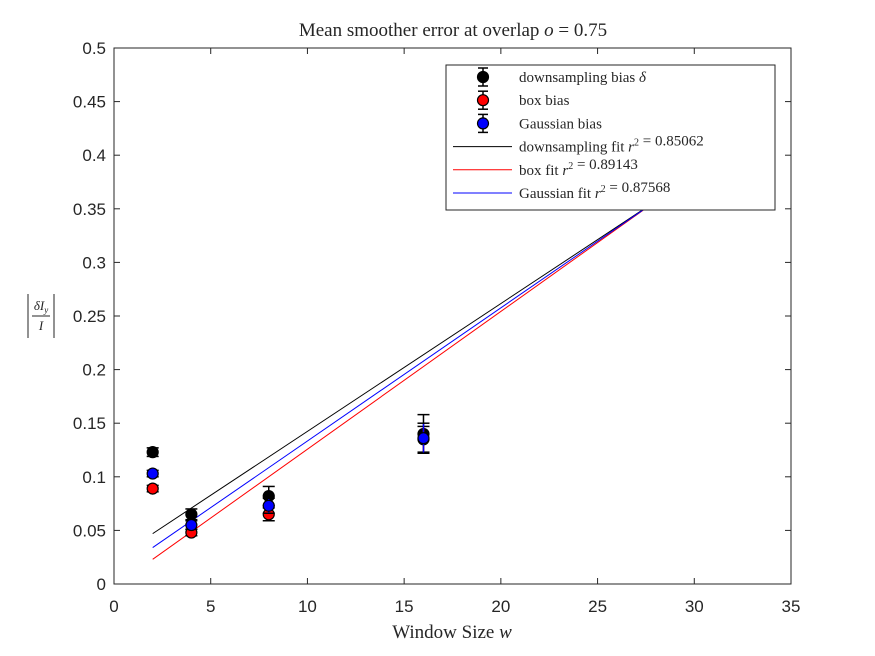 Image resolution: width=875 pixels, height=656 pixels. I want to click on y-tick-label: 0.2, so click(94, 370).